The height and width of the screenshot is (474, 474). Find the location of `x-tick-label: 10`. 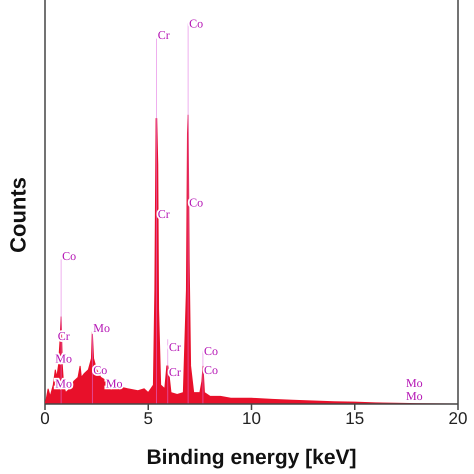

x-tick-label: 10 is located at coordinates (251, 418).